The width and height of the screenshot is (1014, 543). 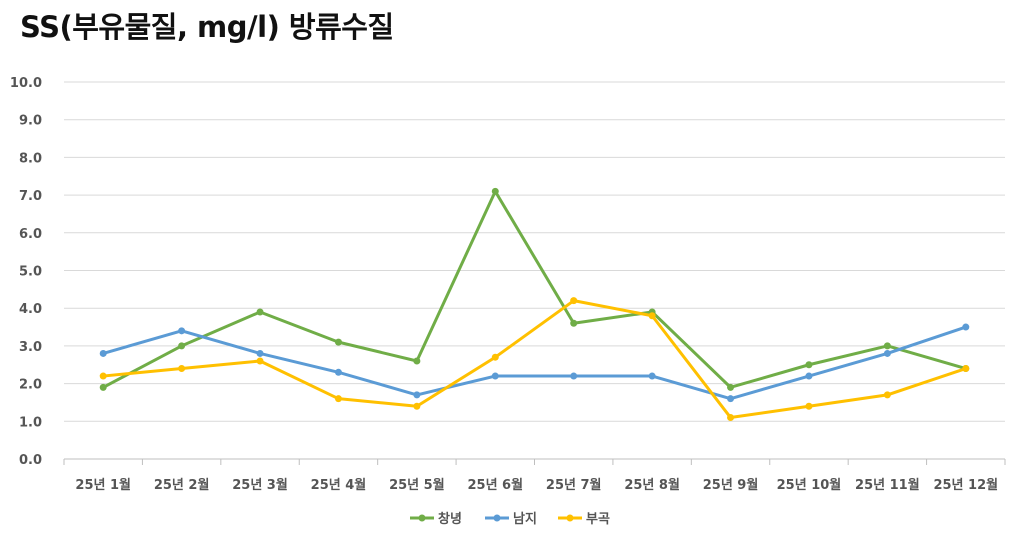 I want to click on x-tick-label: 25년 2월, so click(x=182, y=485).